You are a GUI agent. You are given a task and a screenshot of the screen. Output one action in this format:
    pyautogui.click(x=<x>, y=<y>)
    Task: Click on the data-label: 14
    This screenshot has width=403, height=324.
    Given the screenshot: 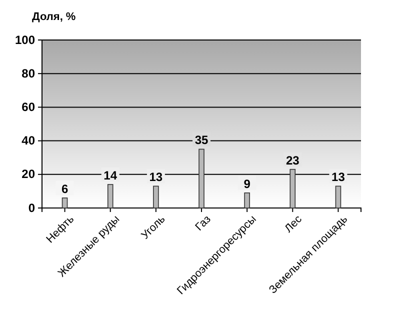 What is the action you would take?
    pyautogui.click(x=111, y=175)
    